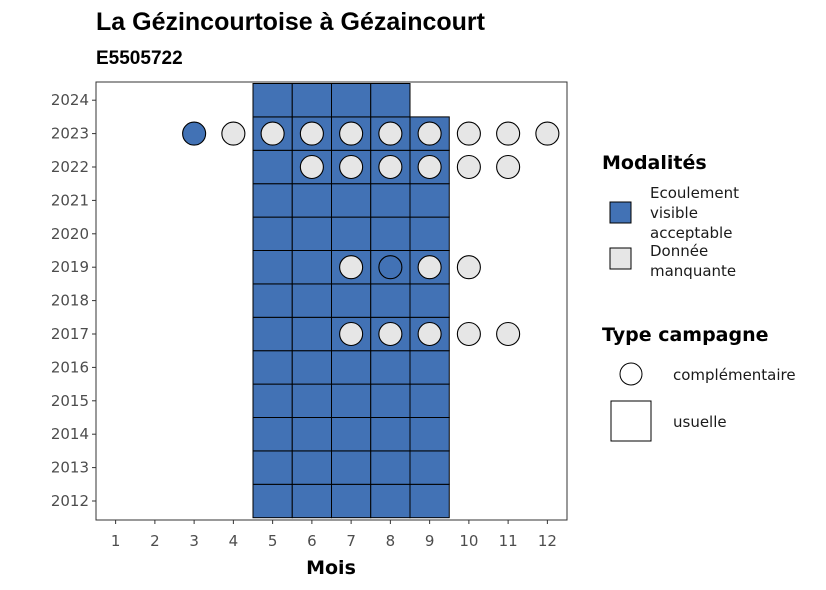  What do you see at coordinates (155, 541) in the screenshot?
I see `x-tick-label-2: 2` at bounding box center [155, 541].